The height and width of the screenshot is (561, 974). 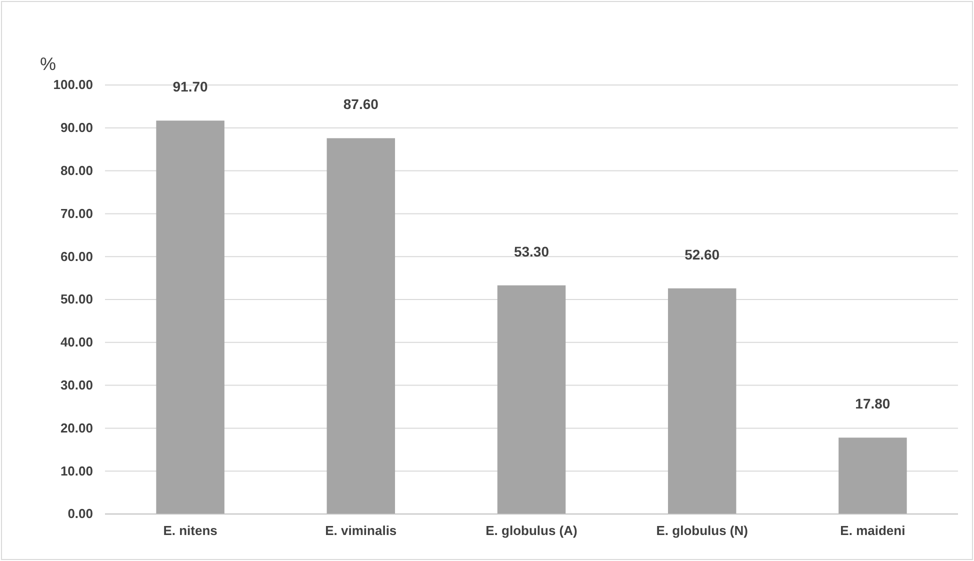 I want to click on y-tick-label: 10.00, so click(x=76, y=470).